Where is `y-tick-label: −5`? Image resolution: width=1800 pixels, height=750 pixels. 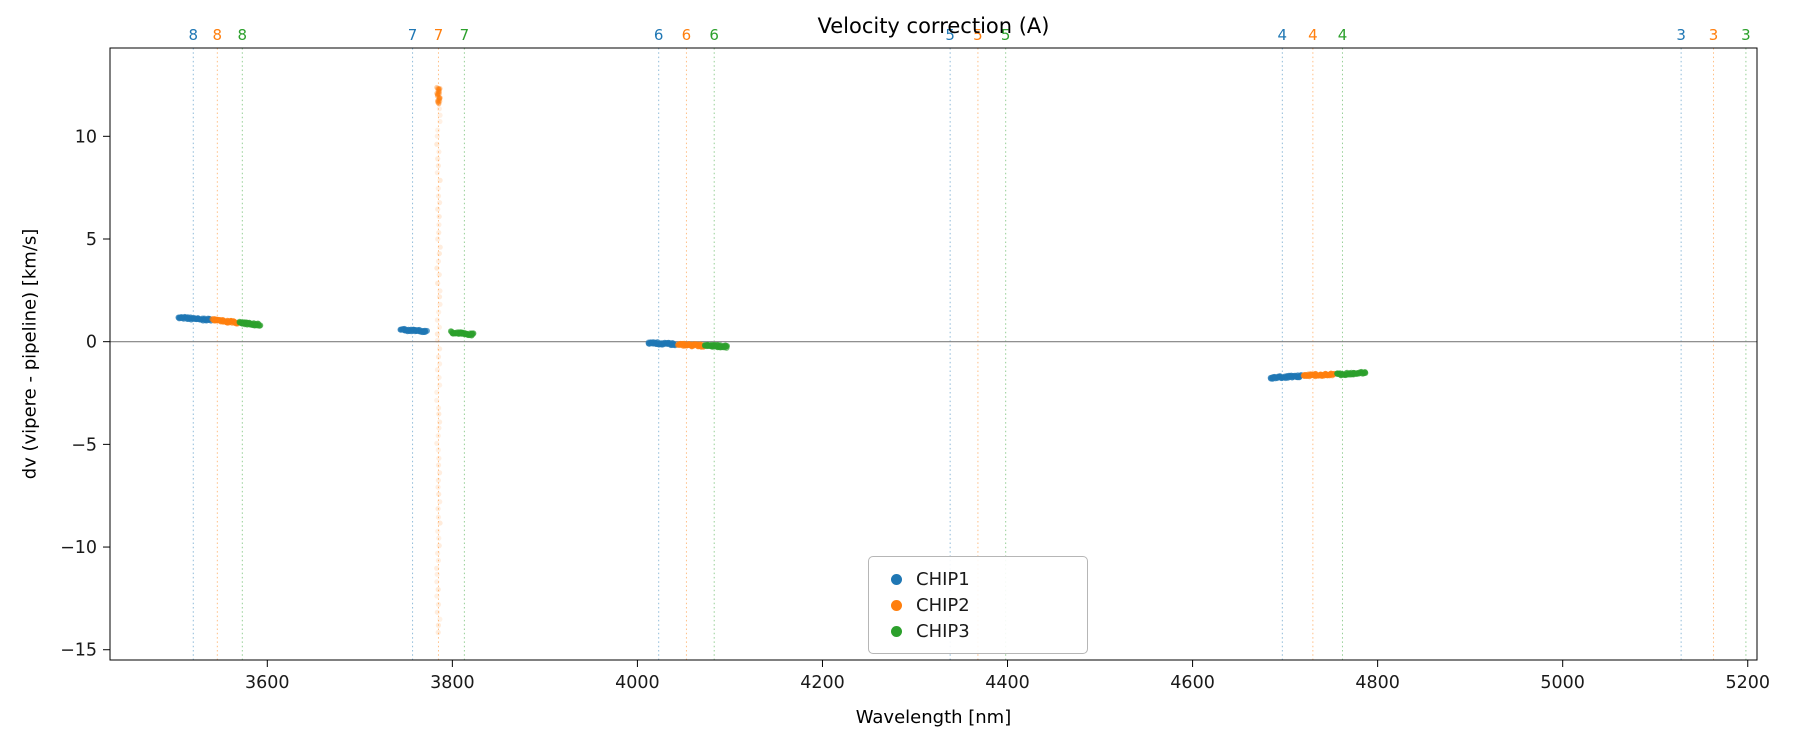
y-tick-label: −5 is located at coordinates (84, 445).